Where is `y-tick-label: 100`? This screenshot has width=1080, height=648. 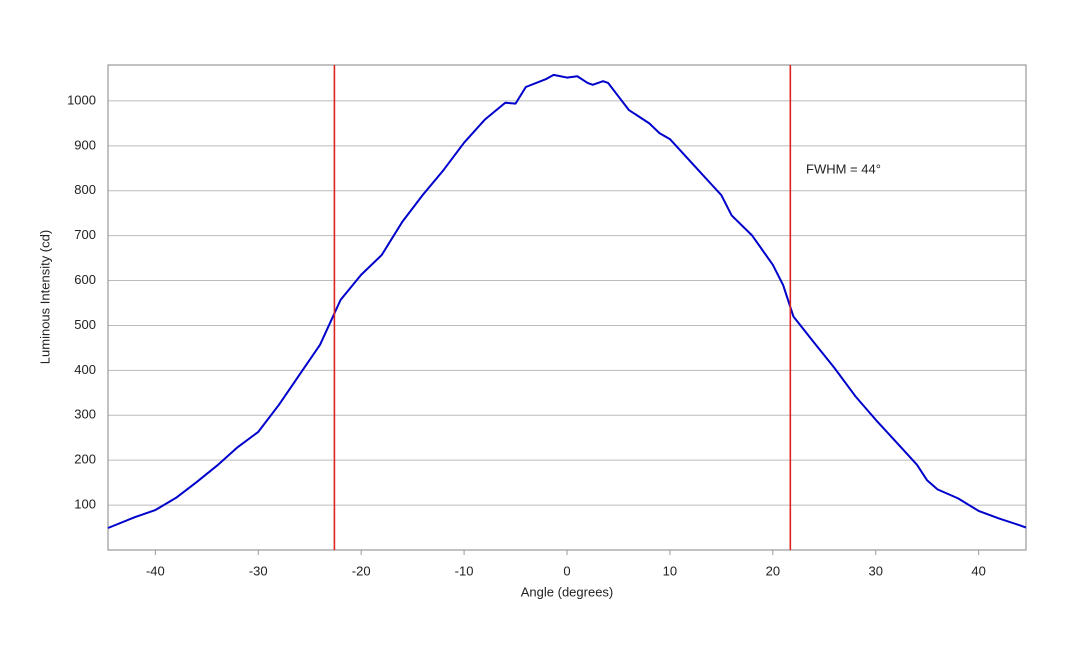
y-tick-label: 100 is located at coordinates (85, 504).